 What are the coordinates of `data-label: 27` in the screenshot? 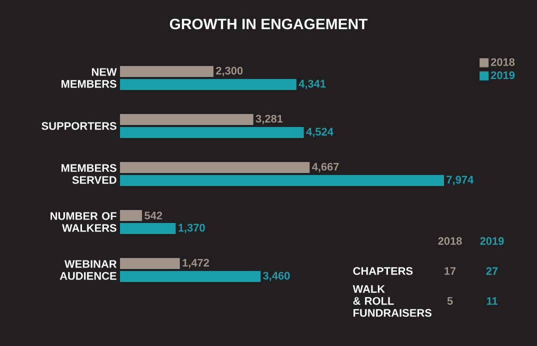 It's located at (492, 271).